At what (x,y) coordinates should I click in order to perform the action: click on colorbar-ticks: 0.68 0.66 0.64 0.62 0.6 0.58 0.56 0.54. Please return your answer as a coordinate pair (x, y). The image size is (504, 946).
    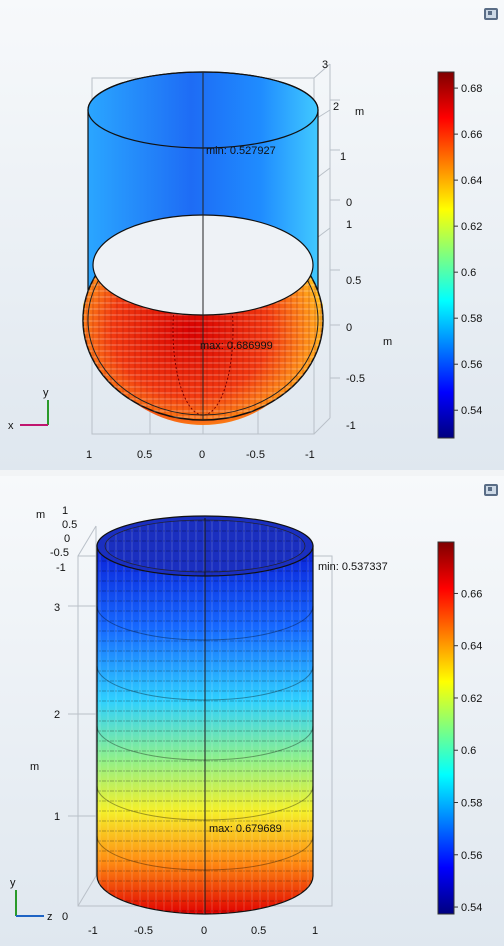
    Looking at the image, I should click on (468, 250).